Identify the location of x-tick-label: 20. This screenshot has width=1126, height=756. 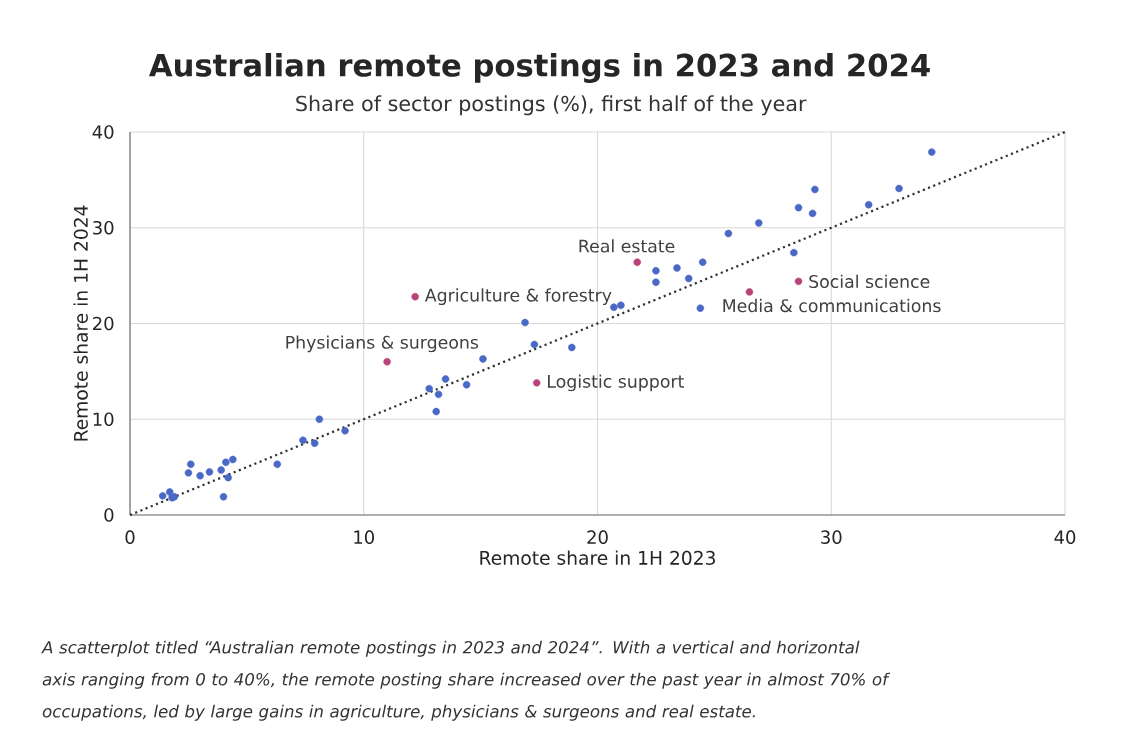
(597, 537).